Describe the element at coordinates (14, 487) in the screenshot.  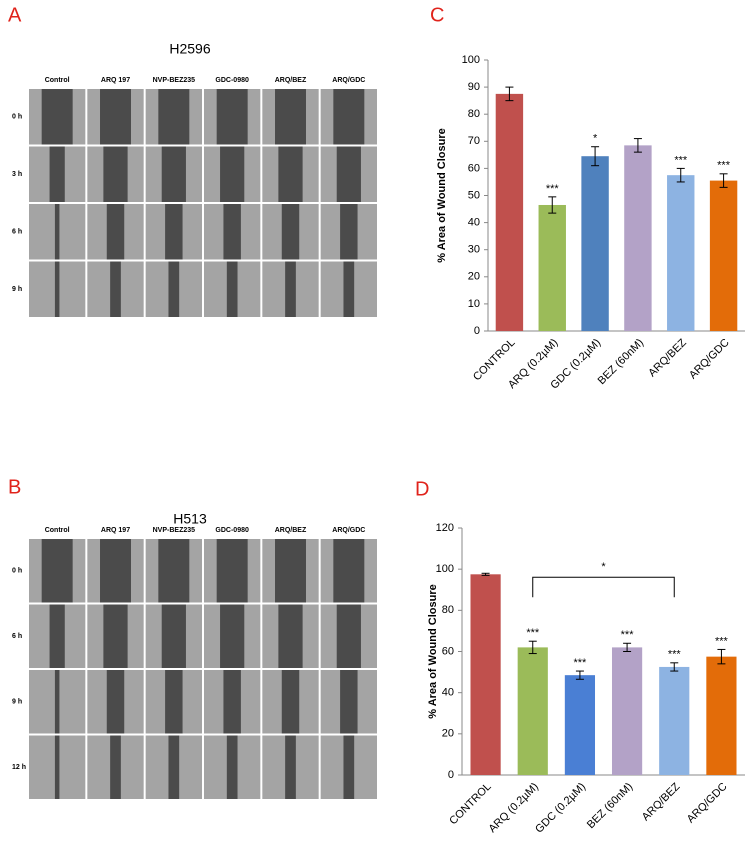
I see `panel-letter: B` at that location.